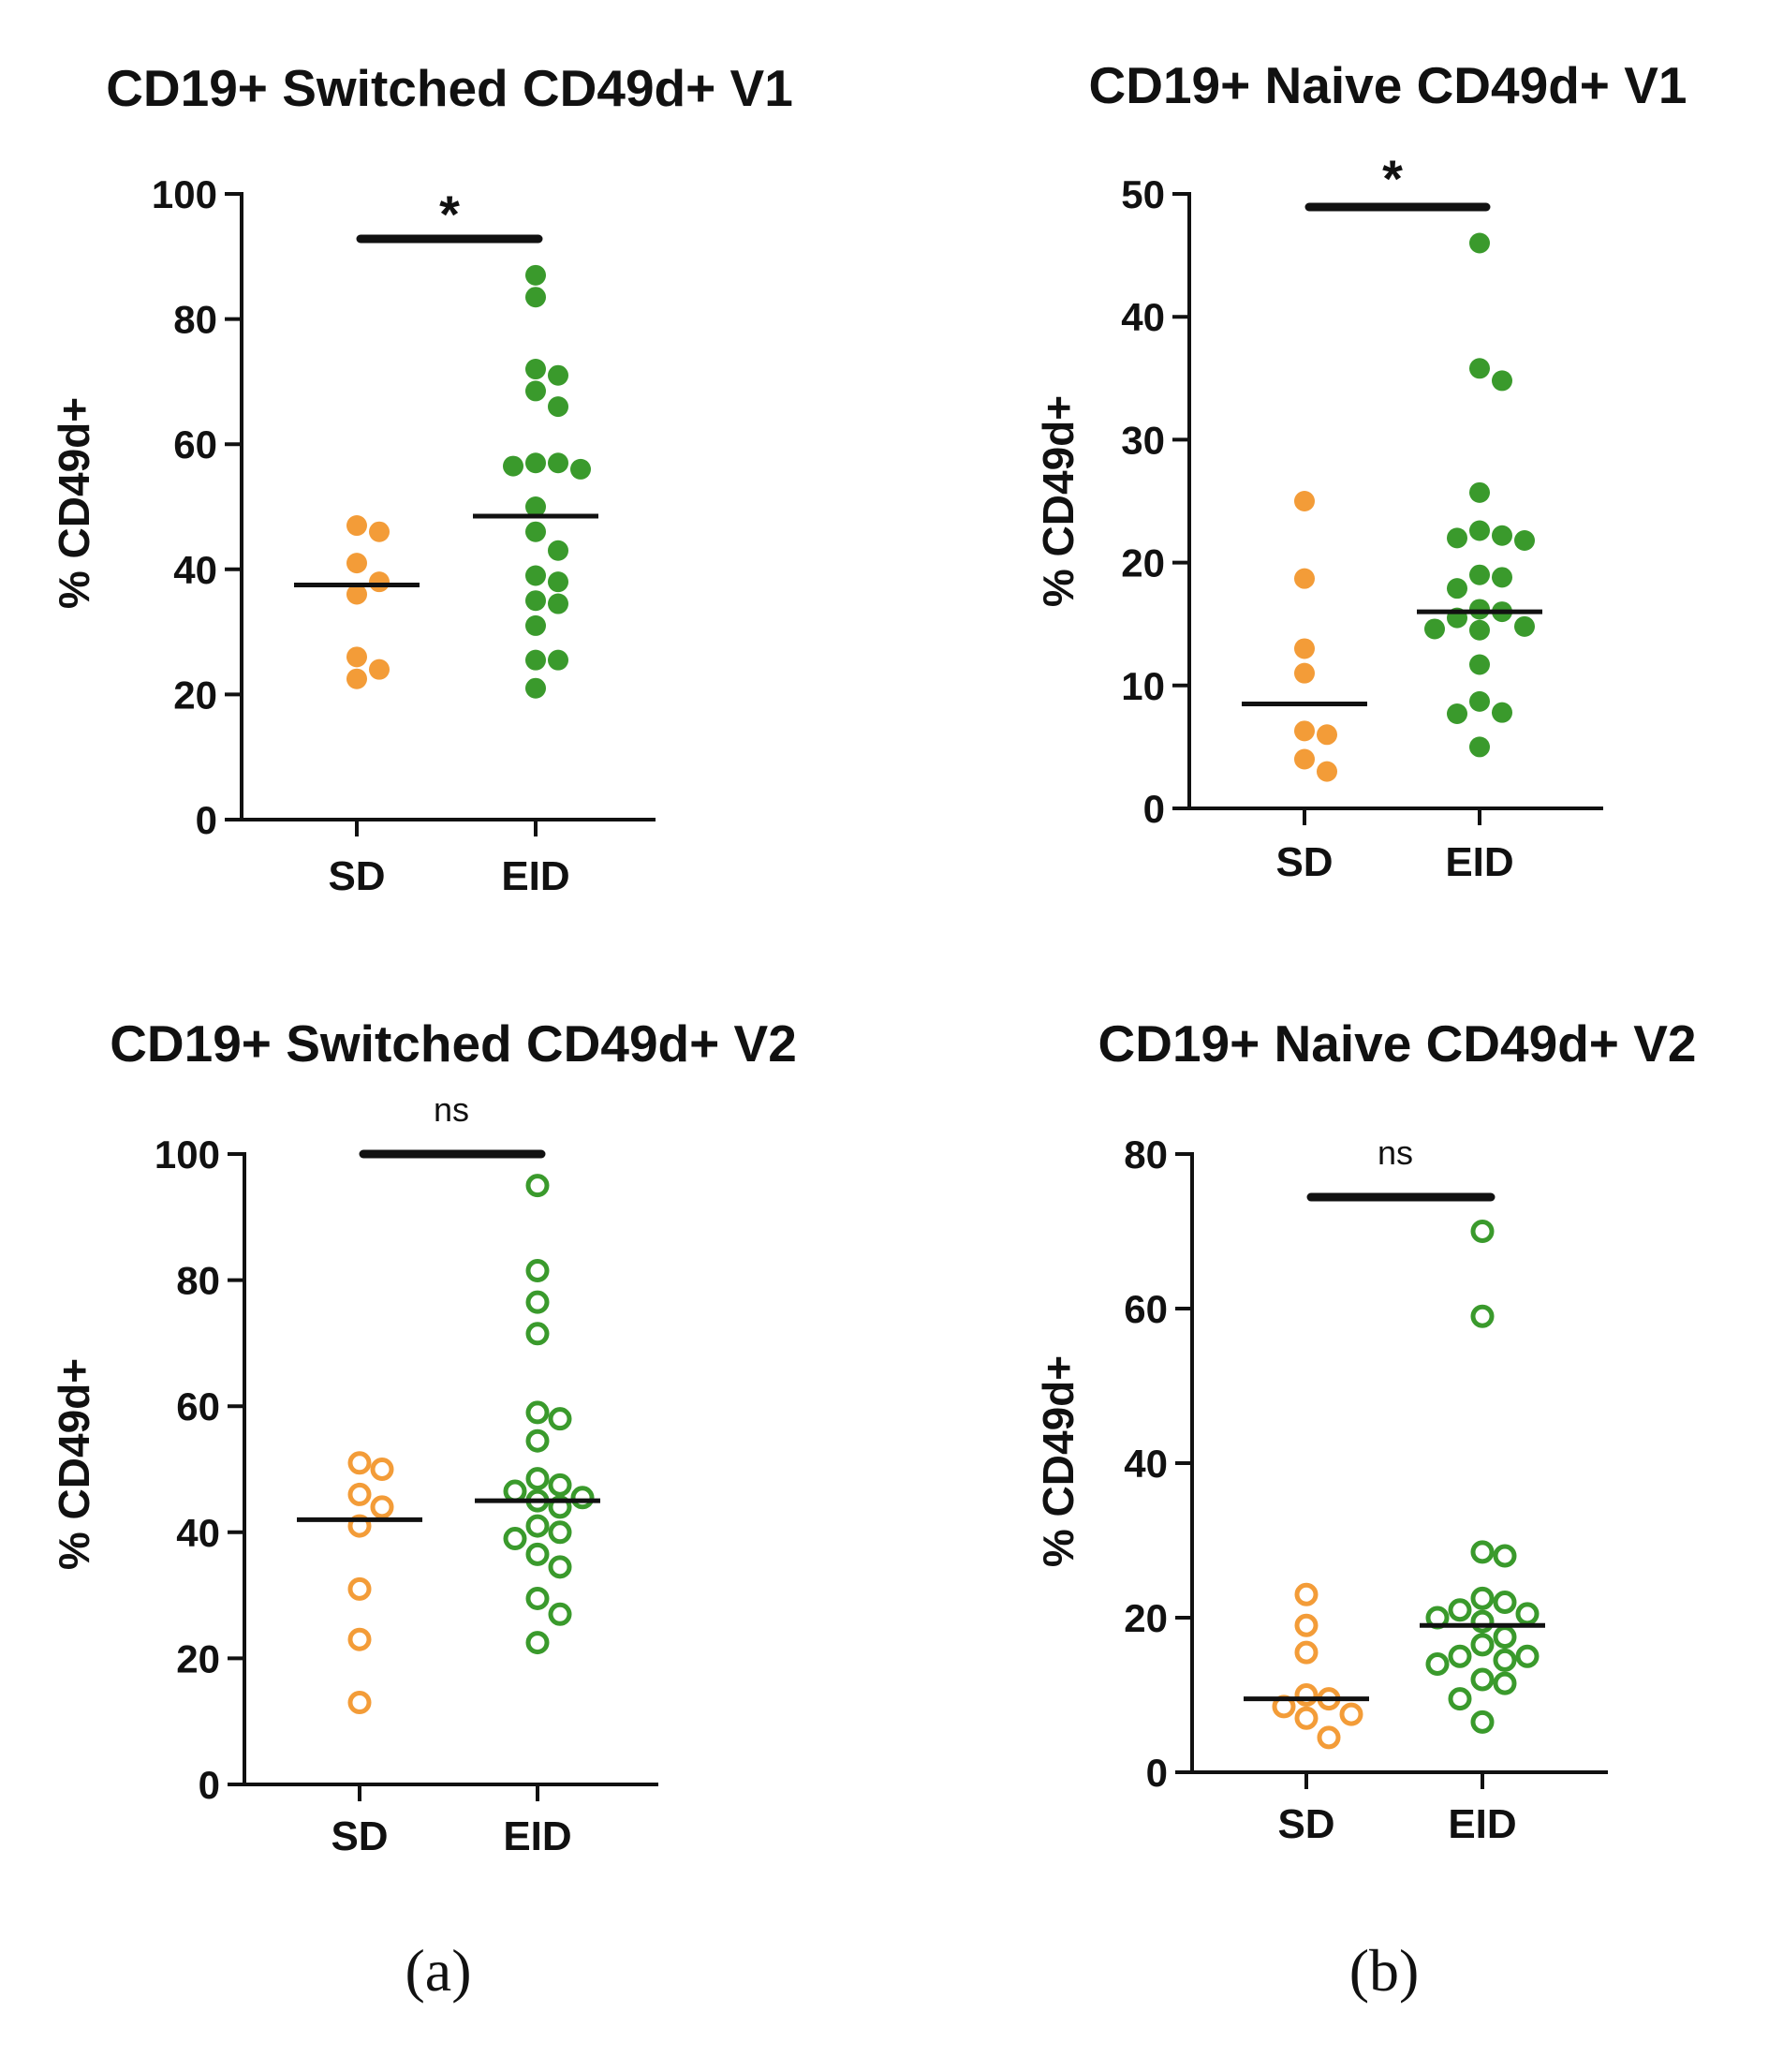 The width and height of the screenshot is (1783, 2072). Describe the element at coordinates (1143, 686) in the screenshot. I see `y-tick-label: 10` at that location.